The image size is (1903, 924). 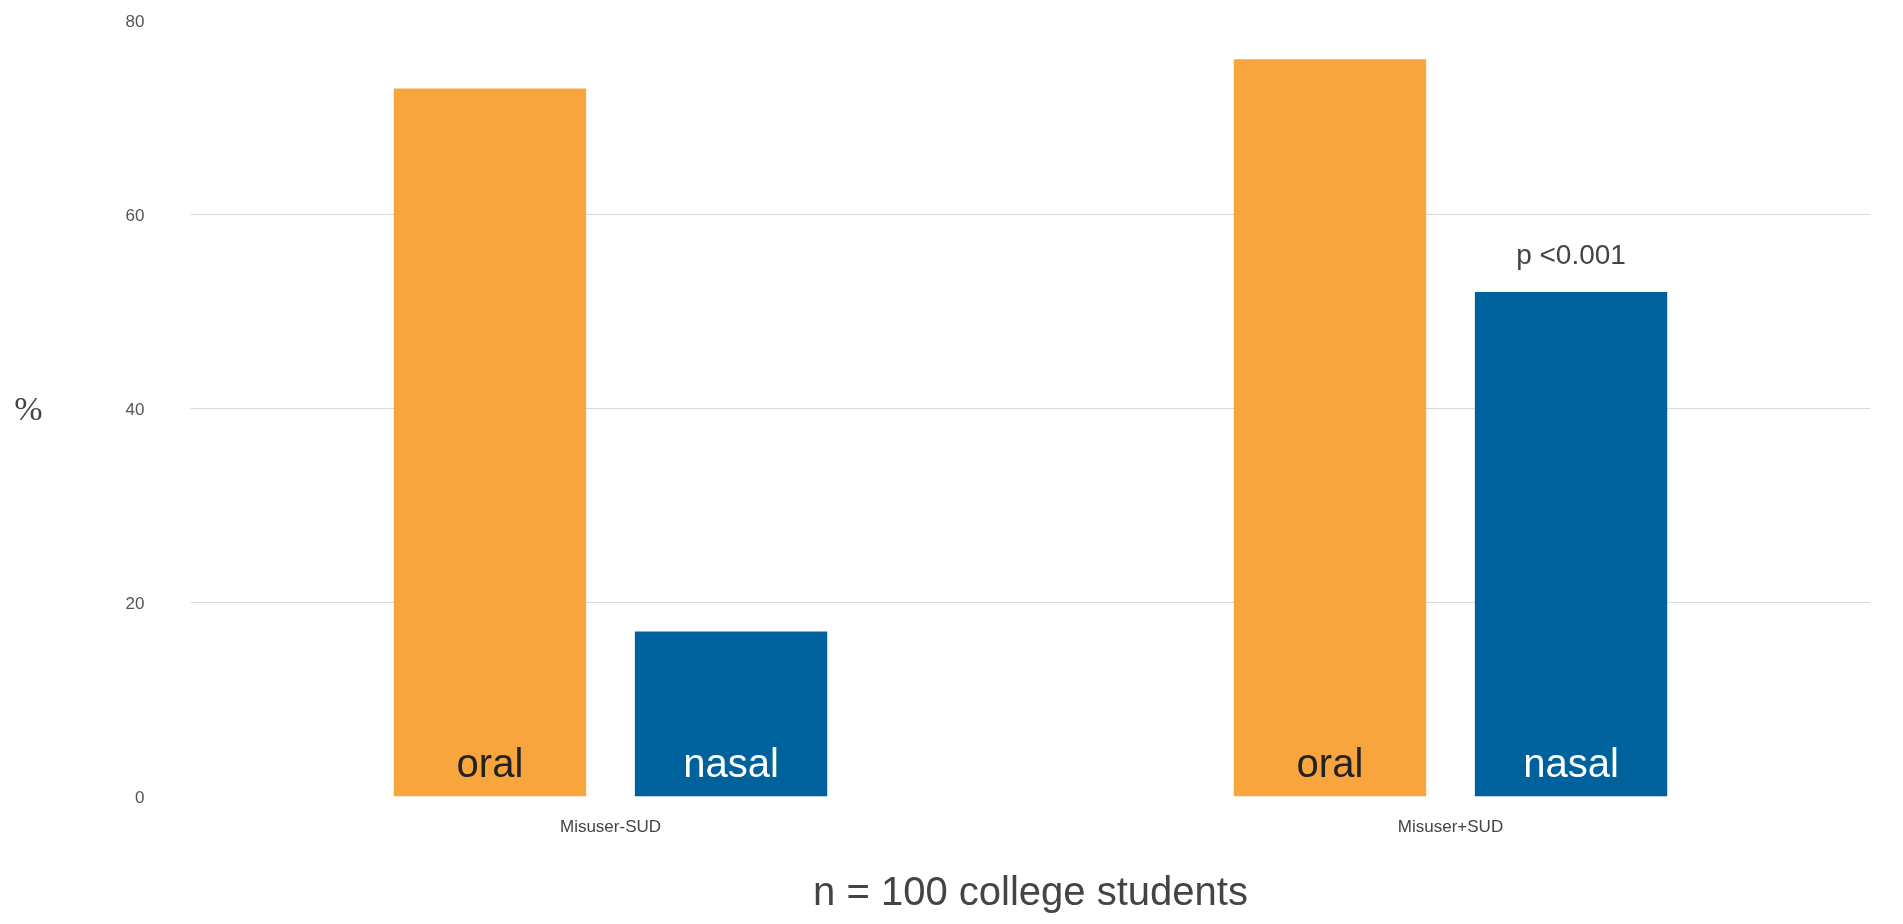 I want to click on text: nasal, so click(x=1571, y=762).